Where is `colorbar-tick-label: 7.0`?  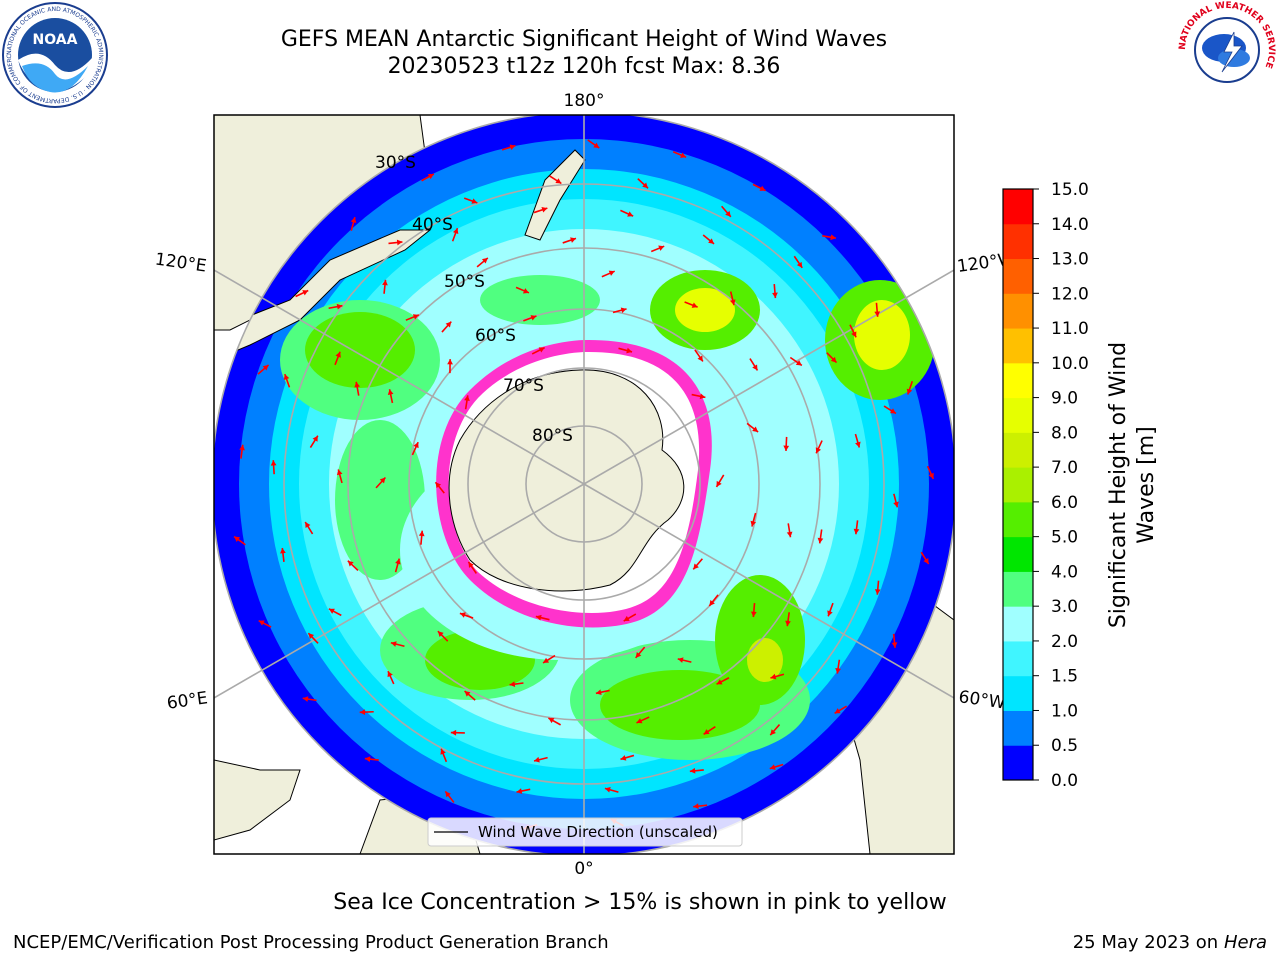 colorbar-tick-label: 7.0 is located at coordinates (1064, 468).